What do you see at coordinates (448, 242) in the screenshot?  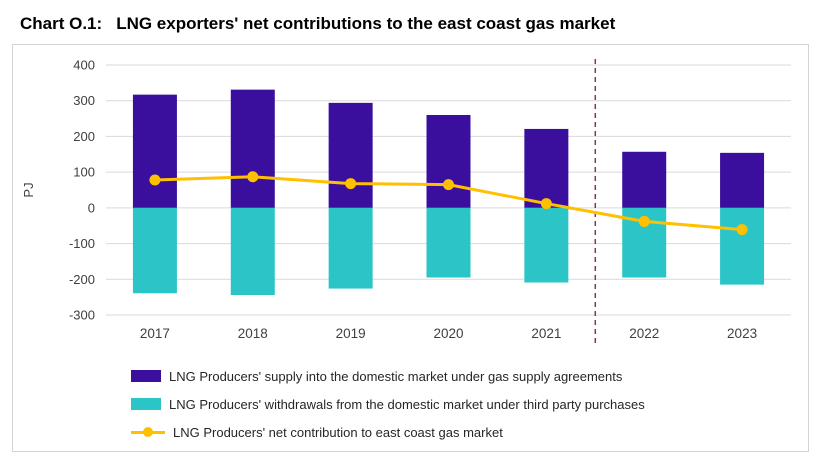 I see `bar-2020-withdrawals` at bounding box center [448, 242].